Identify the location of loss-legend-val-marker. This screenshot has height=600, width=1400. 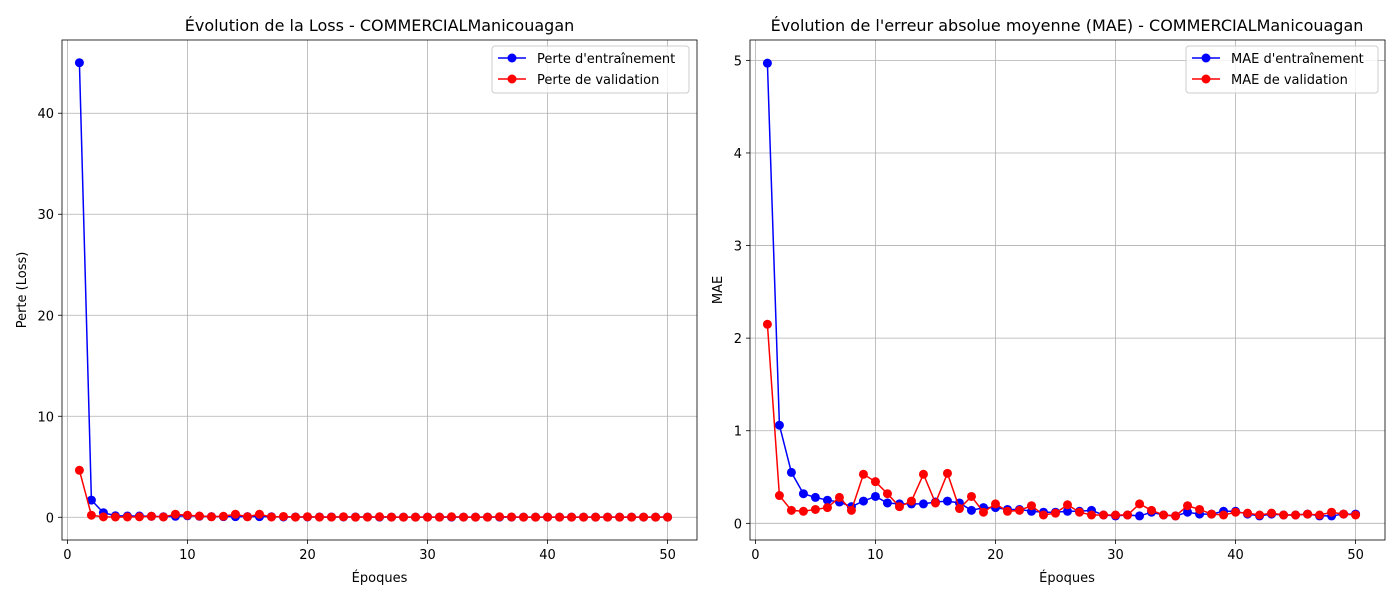
(512, 79).